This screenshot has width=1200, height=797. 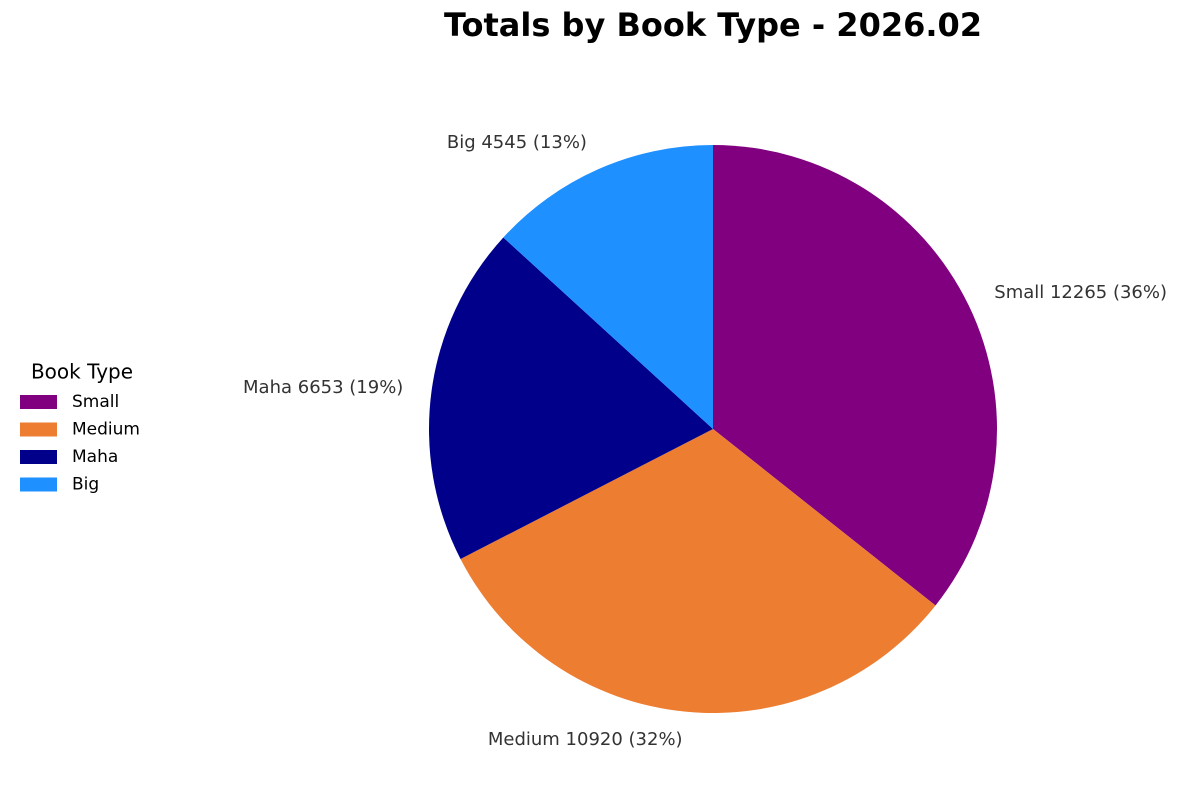 What do you see at coordinates (95, 457) in the screenshot?
I see `legend-label: Maha` at bounding box center [95, 457].